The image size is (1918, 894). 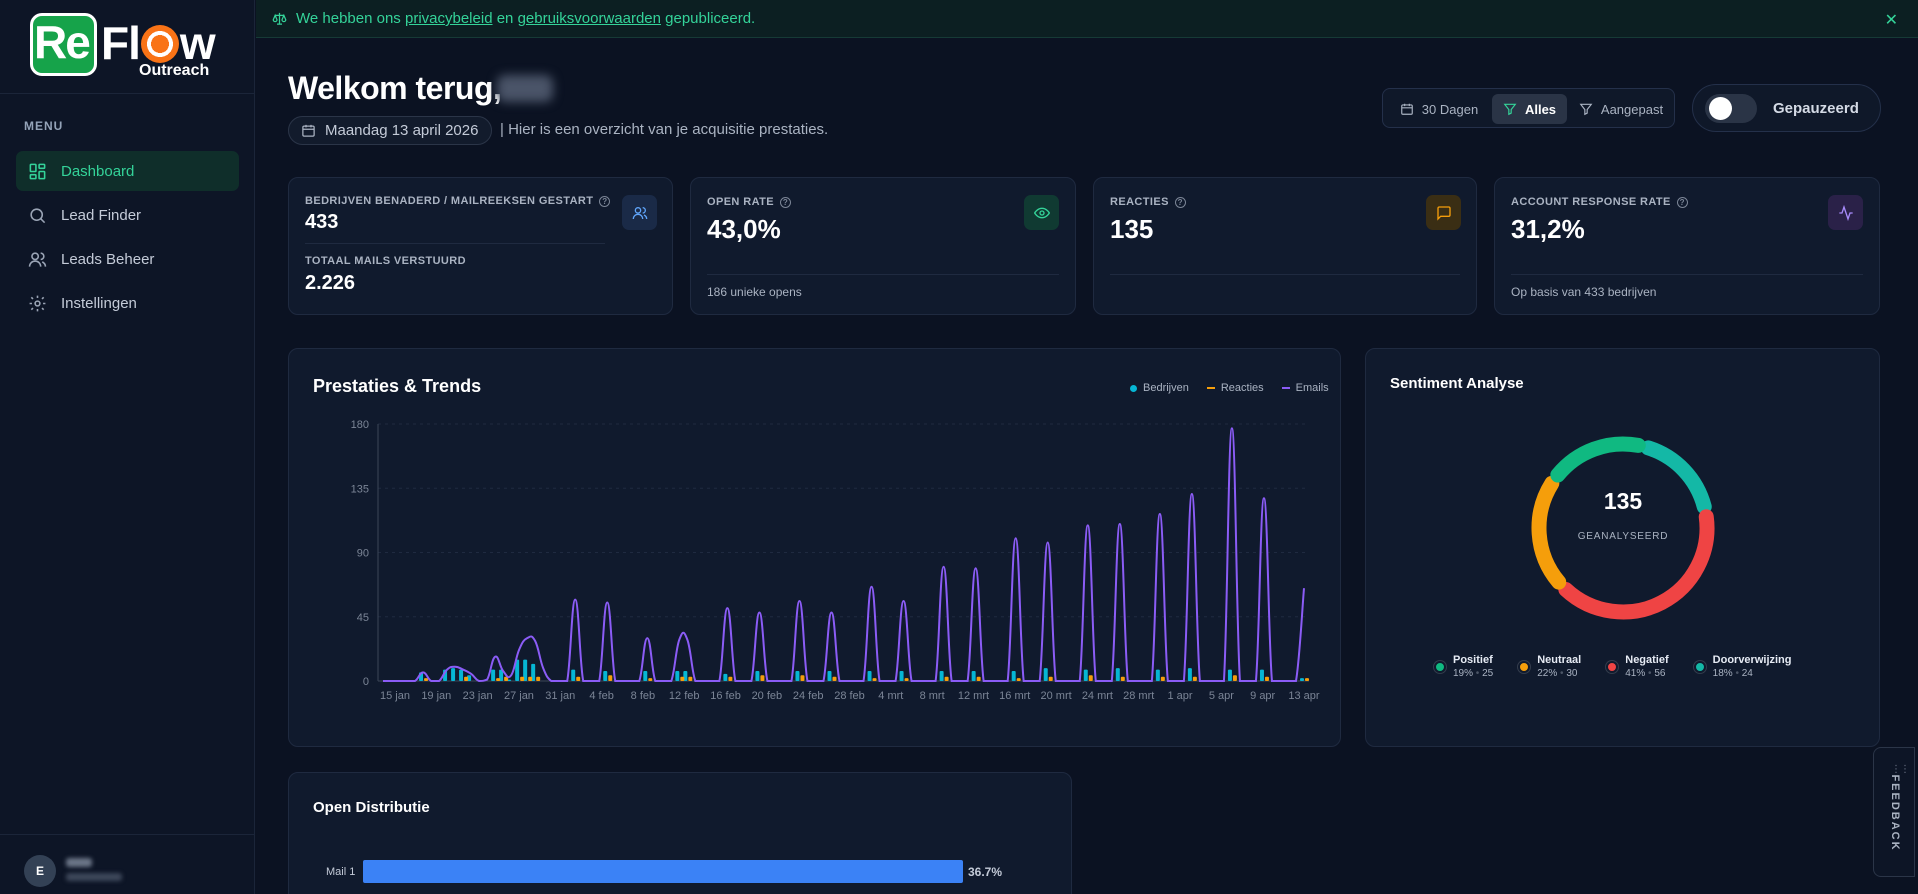 I want to click on banner-text-mid: en, so click(x=505, y=18).